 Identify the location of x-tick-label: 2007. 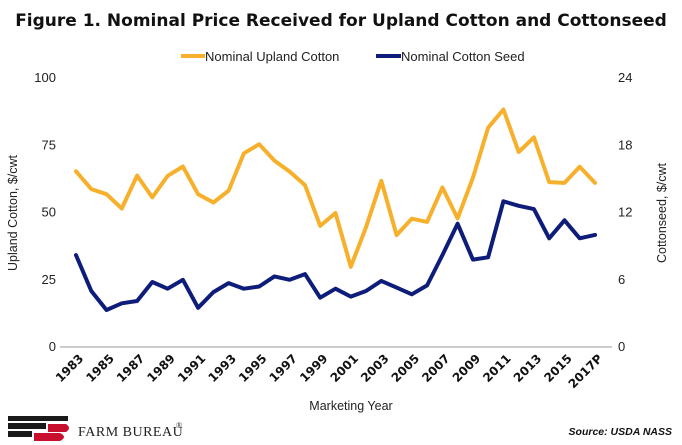
(436, 368).